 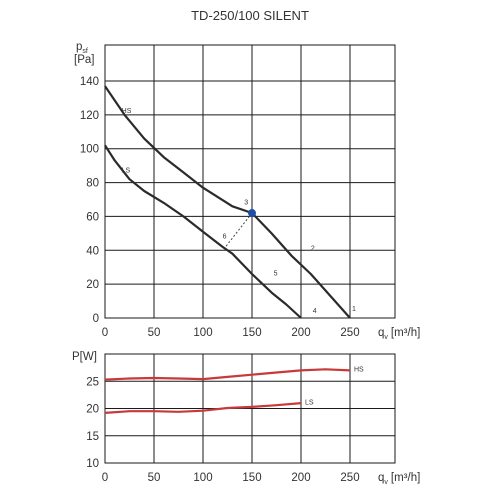 What do you see at coordinates (92, 285) in the screenshot?
I see `pressure-ytick-20: 20` at bounding box center [92, 285].